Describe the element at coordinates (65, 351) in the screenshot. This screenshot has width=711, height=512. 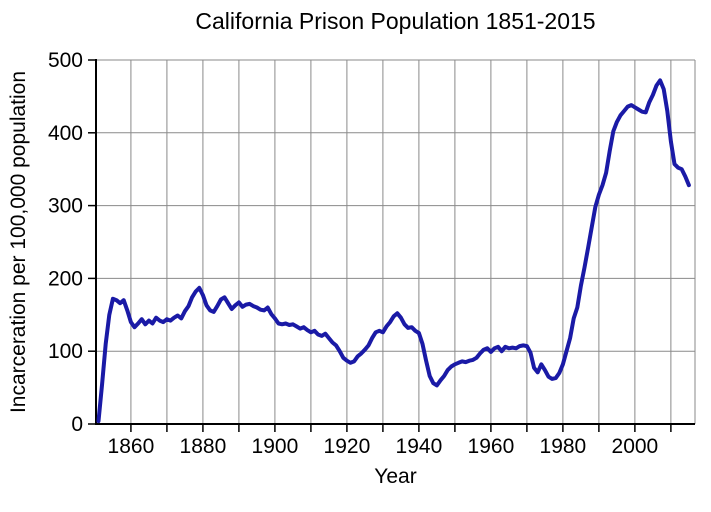
I see `y-tick-label: 100` at that location.